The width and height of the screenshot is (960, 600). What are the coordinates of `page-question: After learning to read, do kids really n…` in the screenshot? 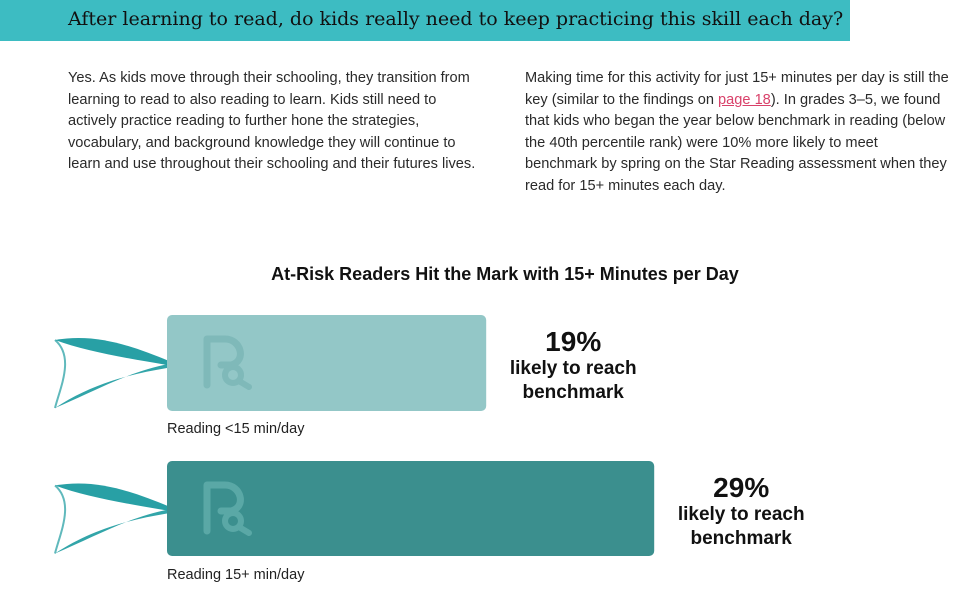 It's located at (456, 19).